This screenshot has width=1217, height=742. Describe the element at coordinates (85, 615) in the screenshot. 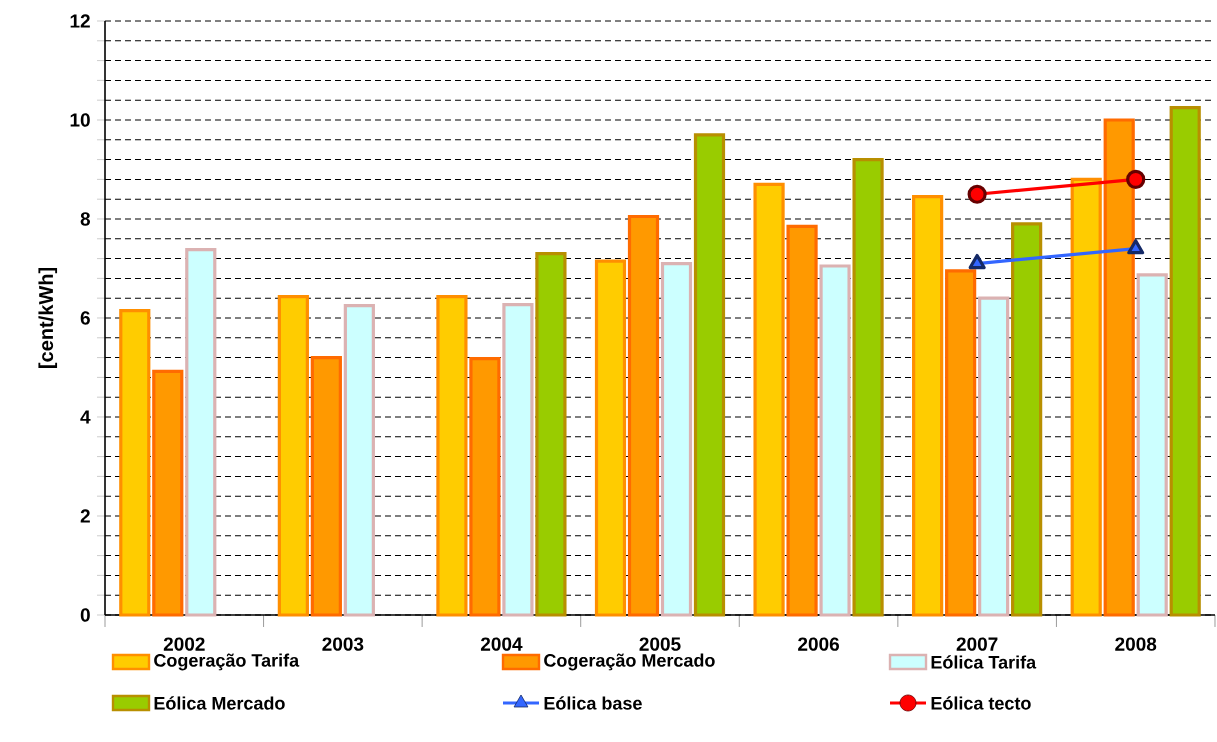

I see `y-tick-label: 0` at that location.